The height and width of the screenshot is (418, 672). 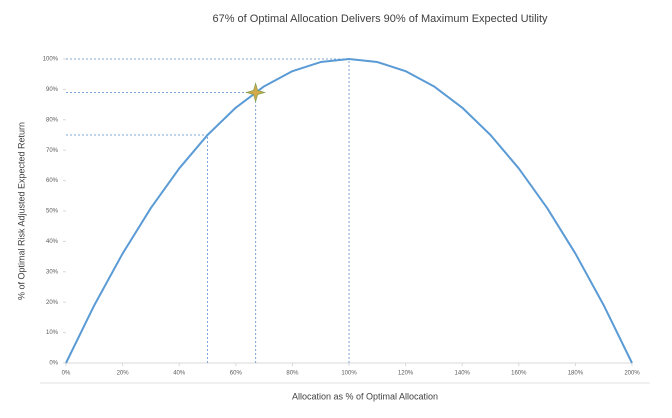 I want to click on x-tick-label: 100%, so click(x=349, y=374).